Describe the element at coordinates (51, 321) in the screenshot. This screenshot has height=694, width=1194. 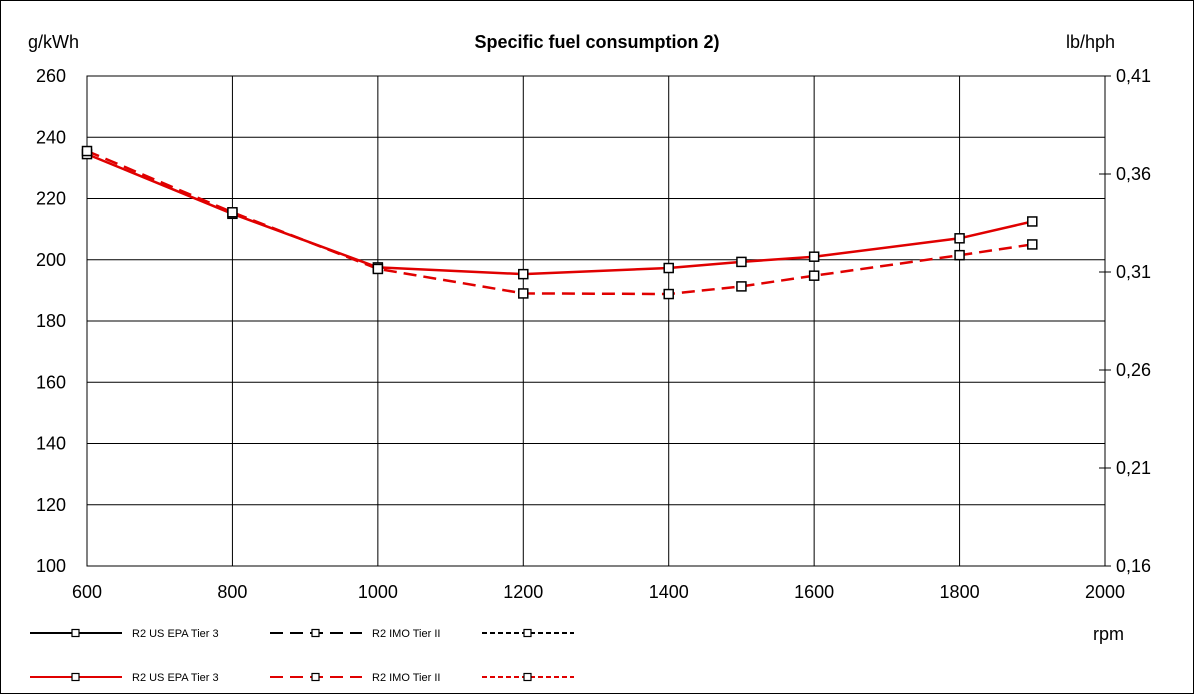
I see `y-left-tick-label: 180` at that location.